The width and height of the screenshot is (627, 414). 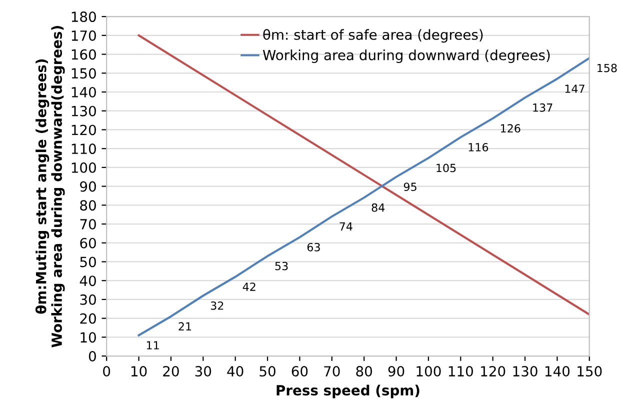 What do you see at coordinates (50, 187) in the screenshot?
I see `y-axis-title: θm:Muting start angle (degrees) Working area during downward(degrees)` at bounding box center [50, 187].